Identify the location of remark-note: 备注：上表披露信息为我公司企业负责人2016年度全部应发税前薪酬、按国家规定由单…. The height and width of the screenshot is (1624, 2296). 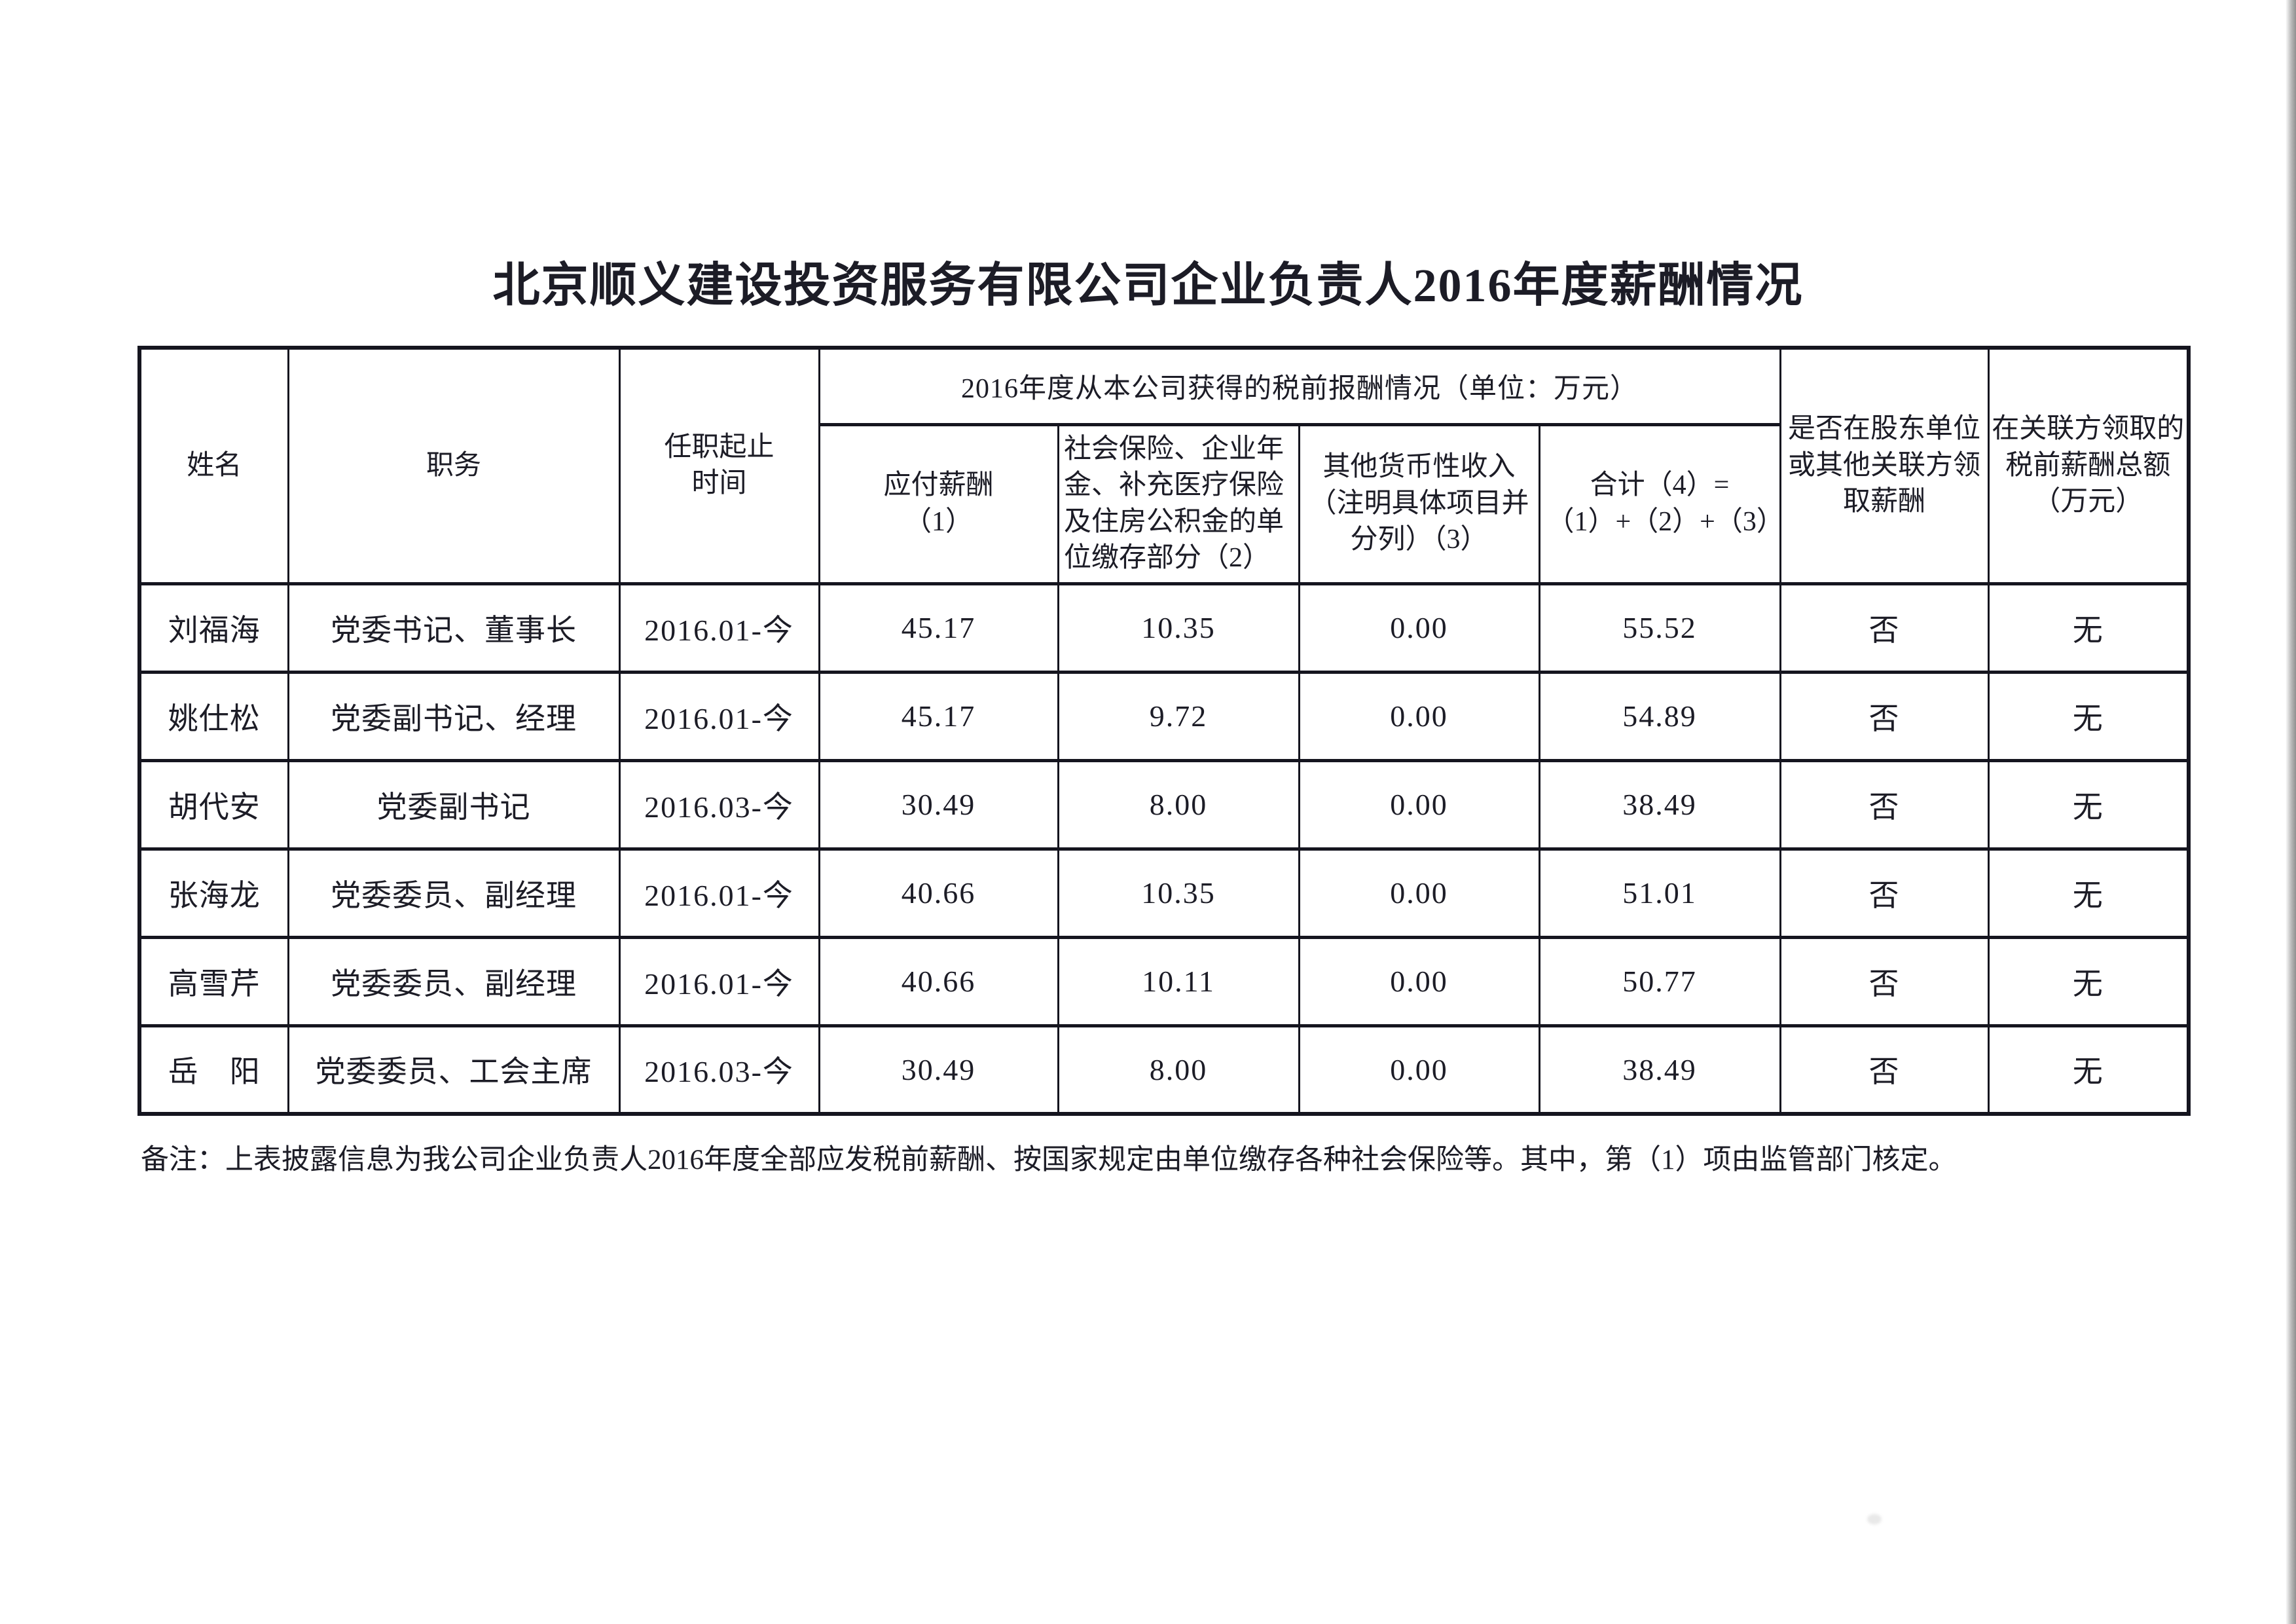
(1049, 1160).